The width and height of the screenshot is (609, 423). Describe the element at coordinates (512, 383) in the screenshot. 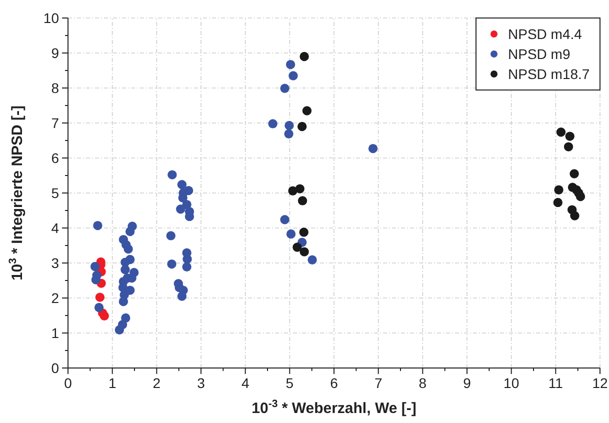

I see `x-tick-label: 10` at that location.